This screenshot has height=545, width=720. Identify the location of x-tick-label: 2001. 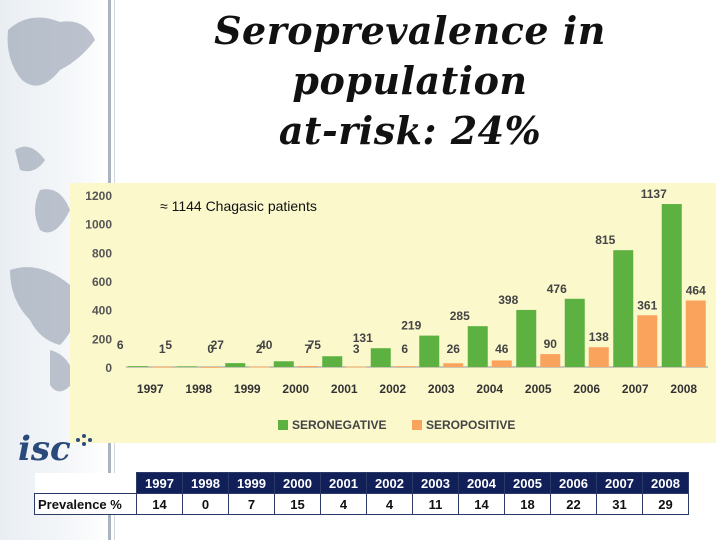
(344, 389).